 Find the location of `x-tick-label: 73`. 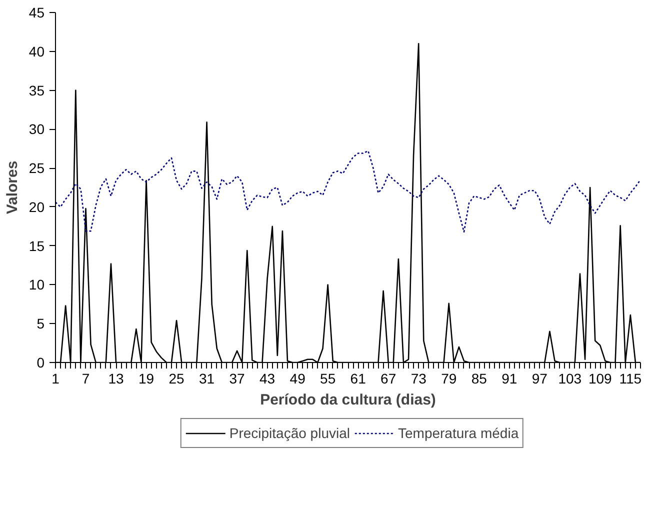

x-tick-label: 73 is located at coordinates (418, 378).